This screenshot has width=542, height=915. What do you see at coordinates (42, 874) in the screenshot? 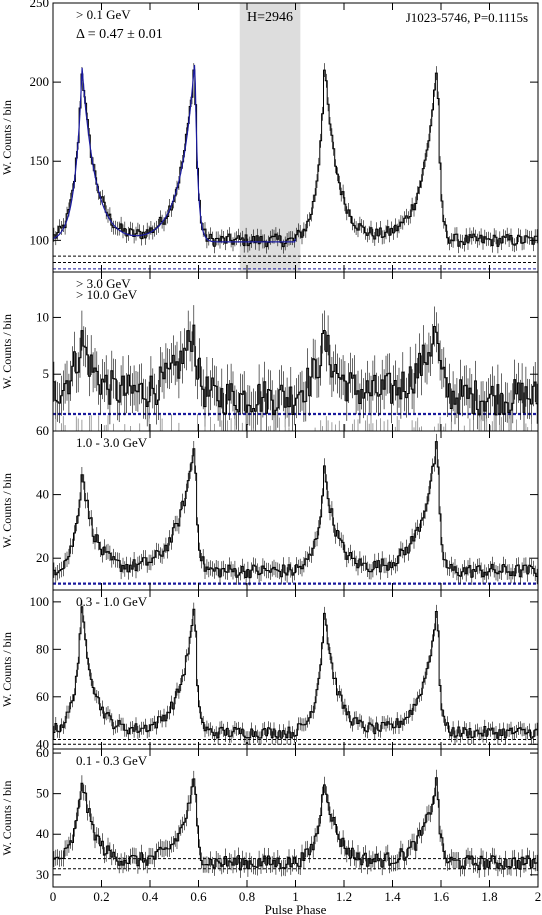
I see `y-tick-label: 30` at bounding box center [42, 874].